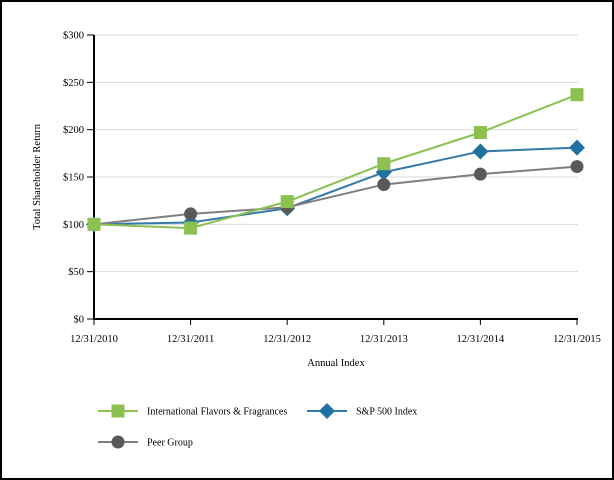 The height and width of the screenshot is (480, 614). Describe the element at coordinates (190, 339) in the screenshot. I see `x-tick-label-1: 12/31/2011` at that location.